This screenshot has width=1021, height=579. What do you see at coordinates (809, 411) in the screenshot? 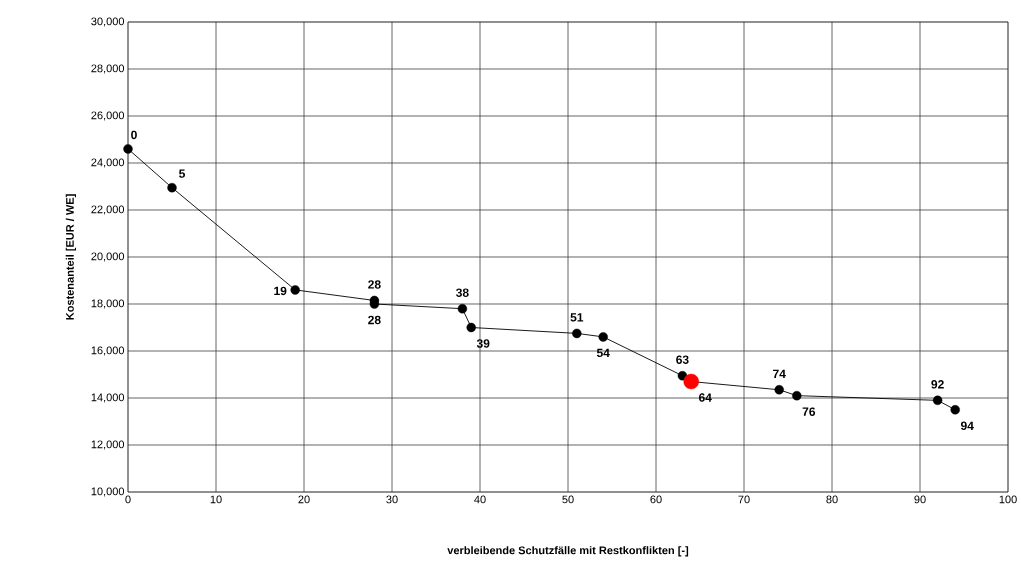
I see `annotation: 76` at bounding box center [809, 411].